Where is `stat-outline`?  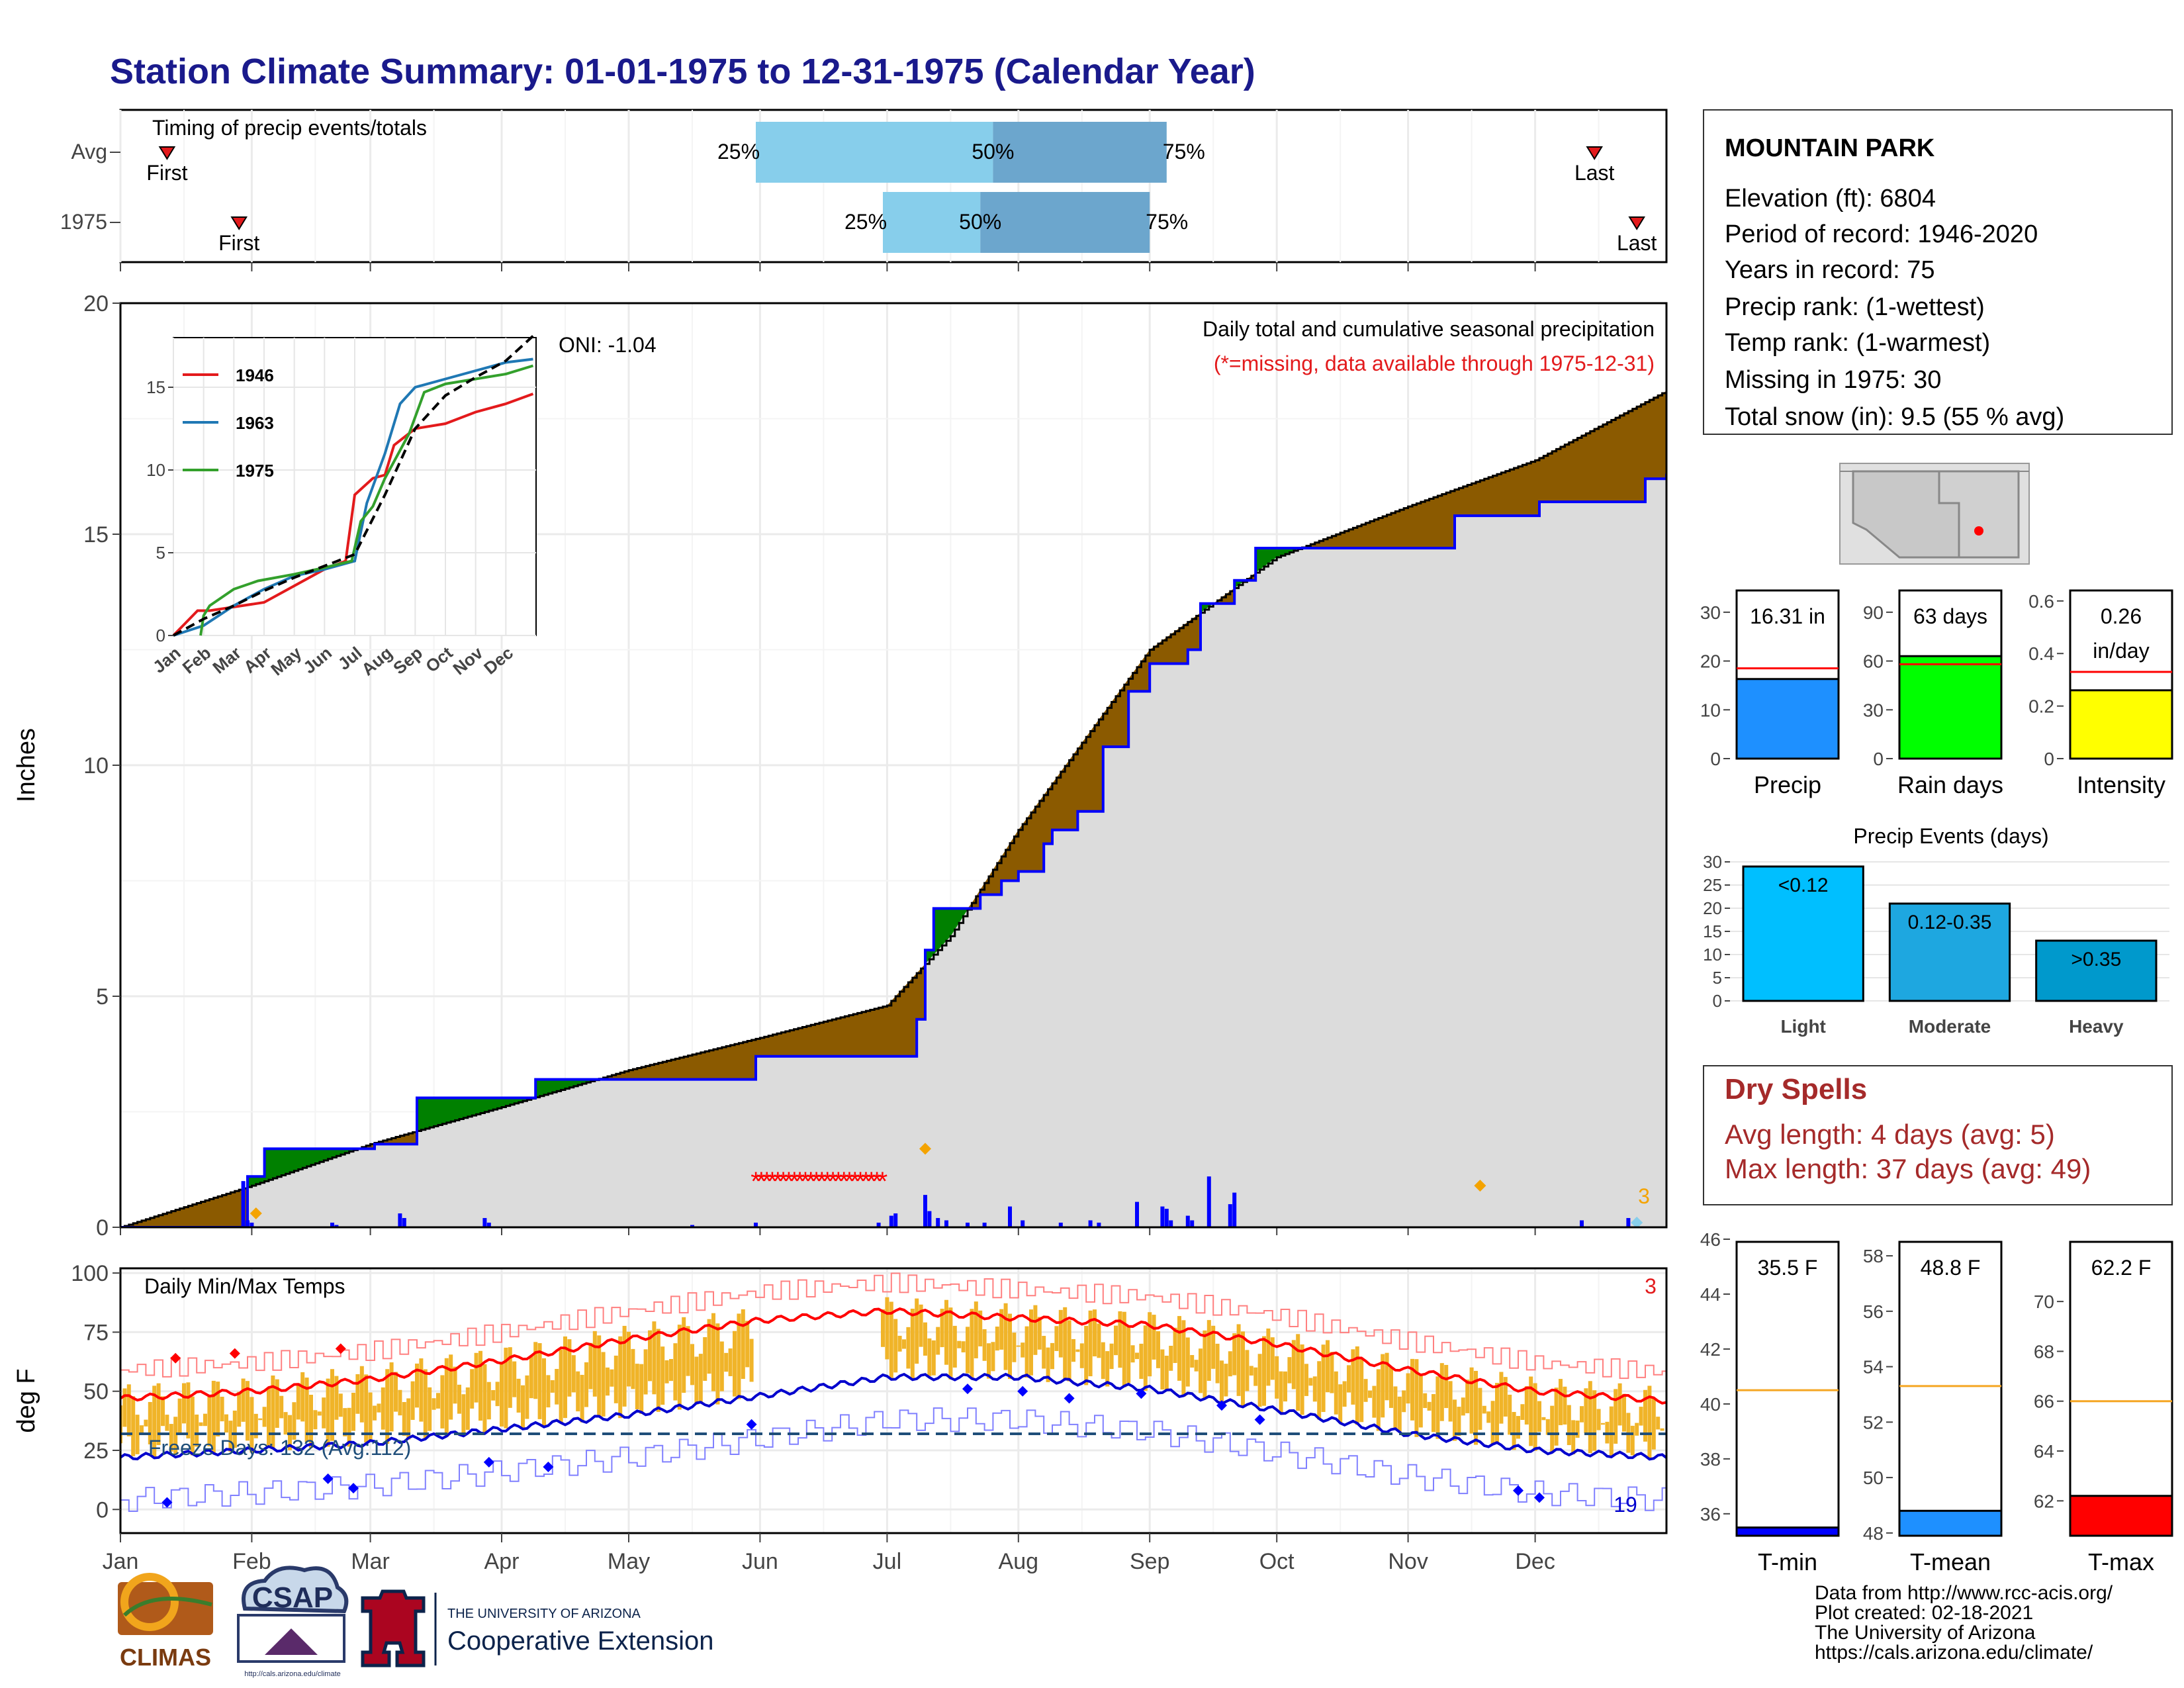
stat-outline is located at coordinates (1787, 1389).